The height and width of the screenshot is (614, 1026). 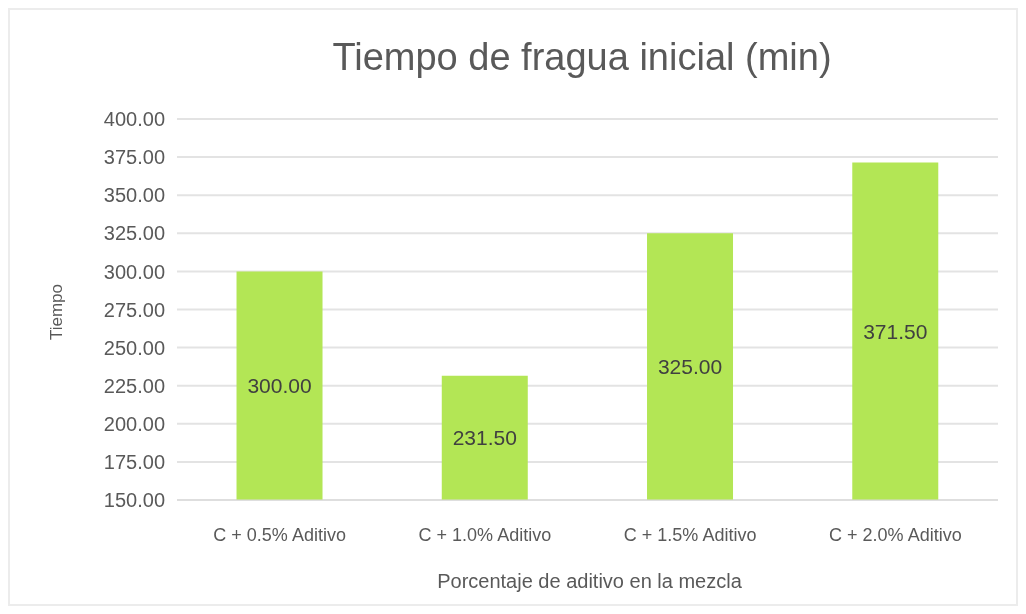 What do you see at coordinates (589, 581) in the screenshot?
I see `x-axis-title: Porcentaje de aditivo en la mezcla` at bounding box center [589, 581].